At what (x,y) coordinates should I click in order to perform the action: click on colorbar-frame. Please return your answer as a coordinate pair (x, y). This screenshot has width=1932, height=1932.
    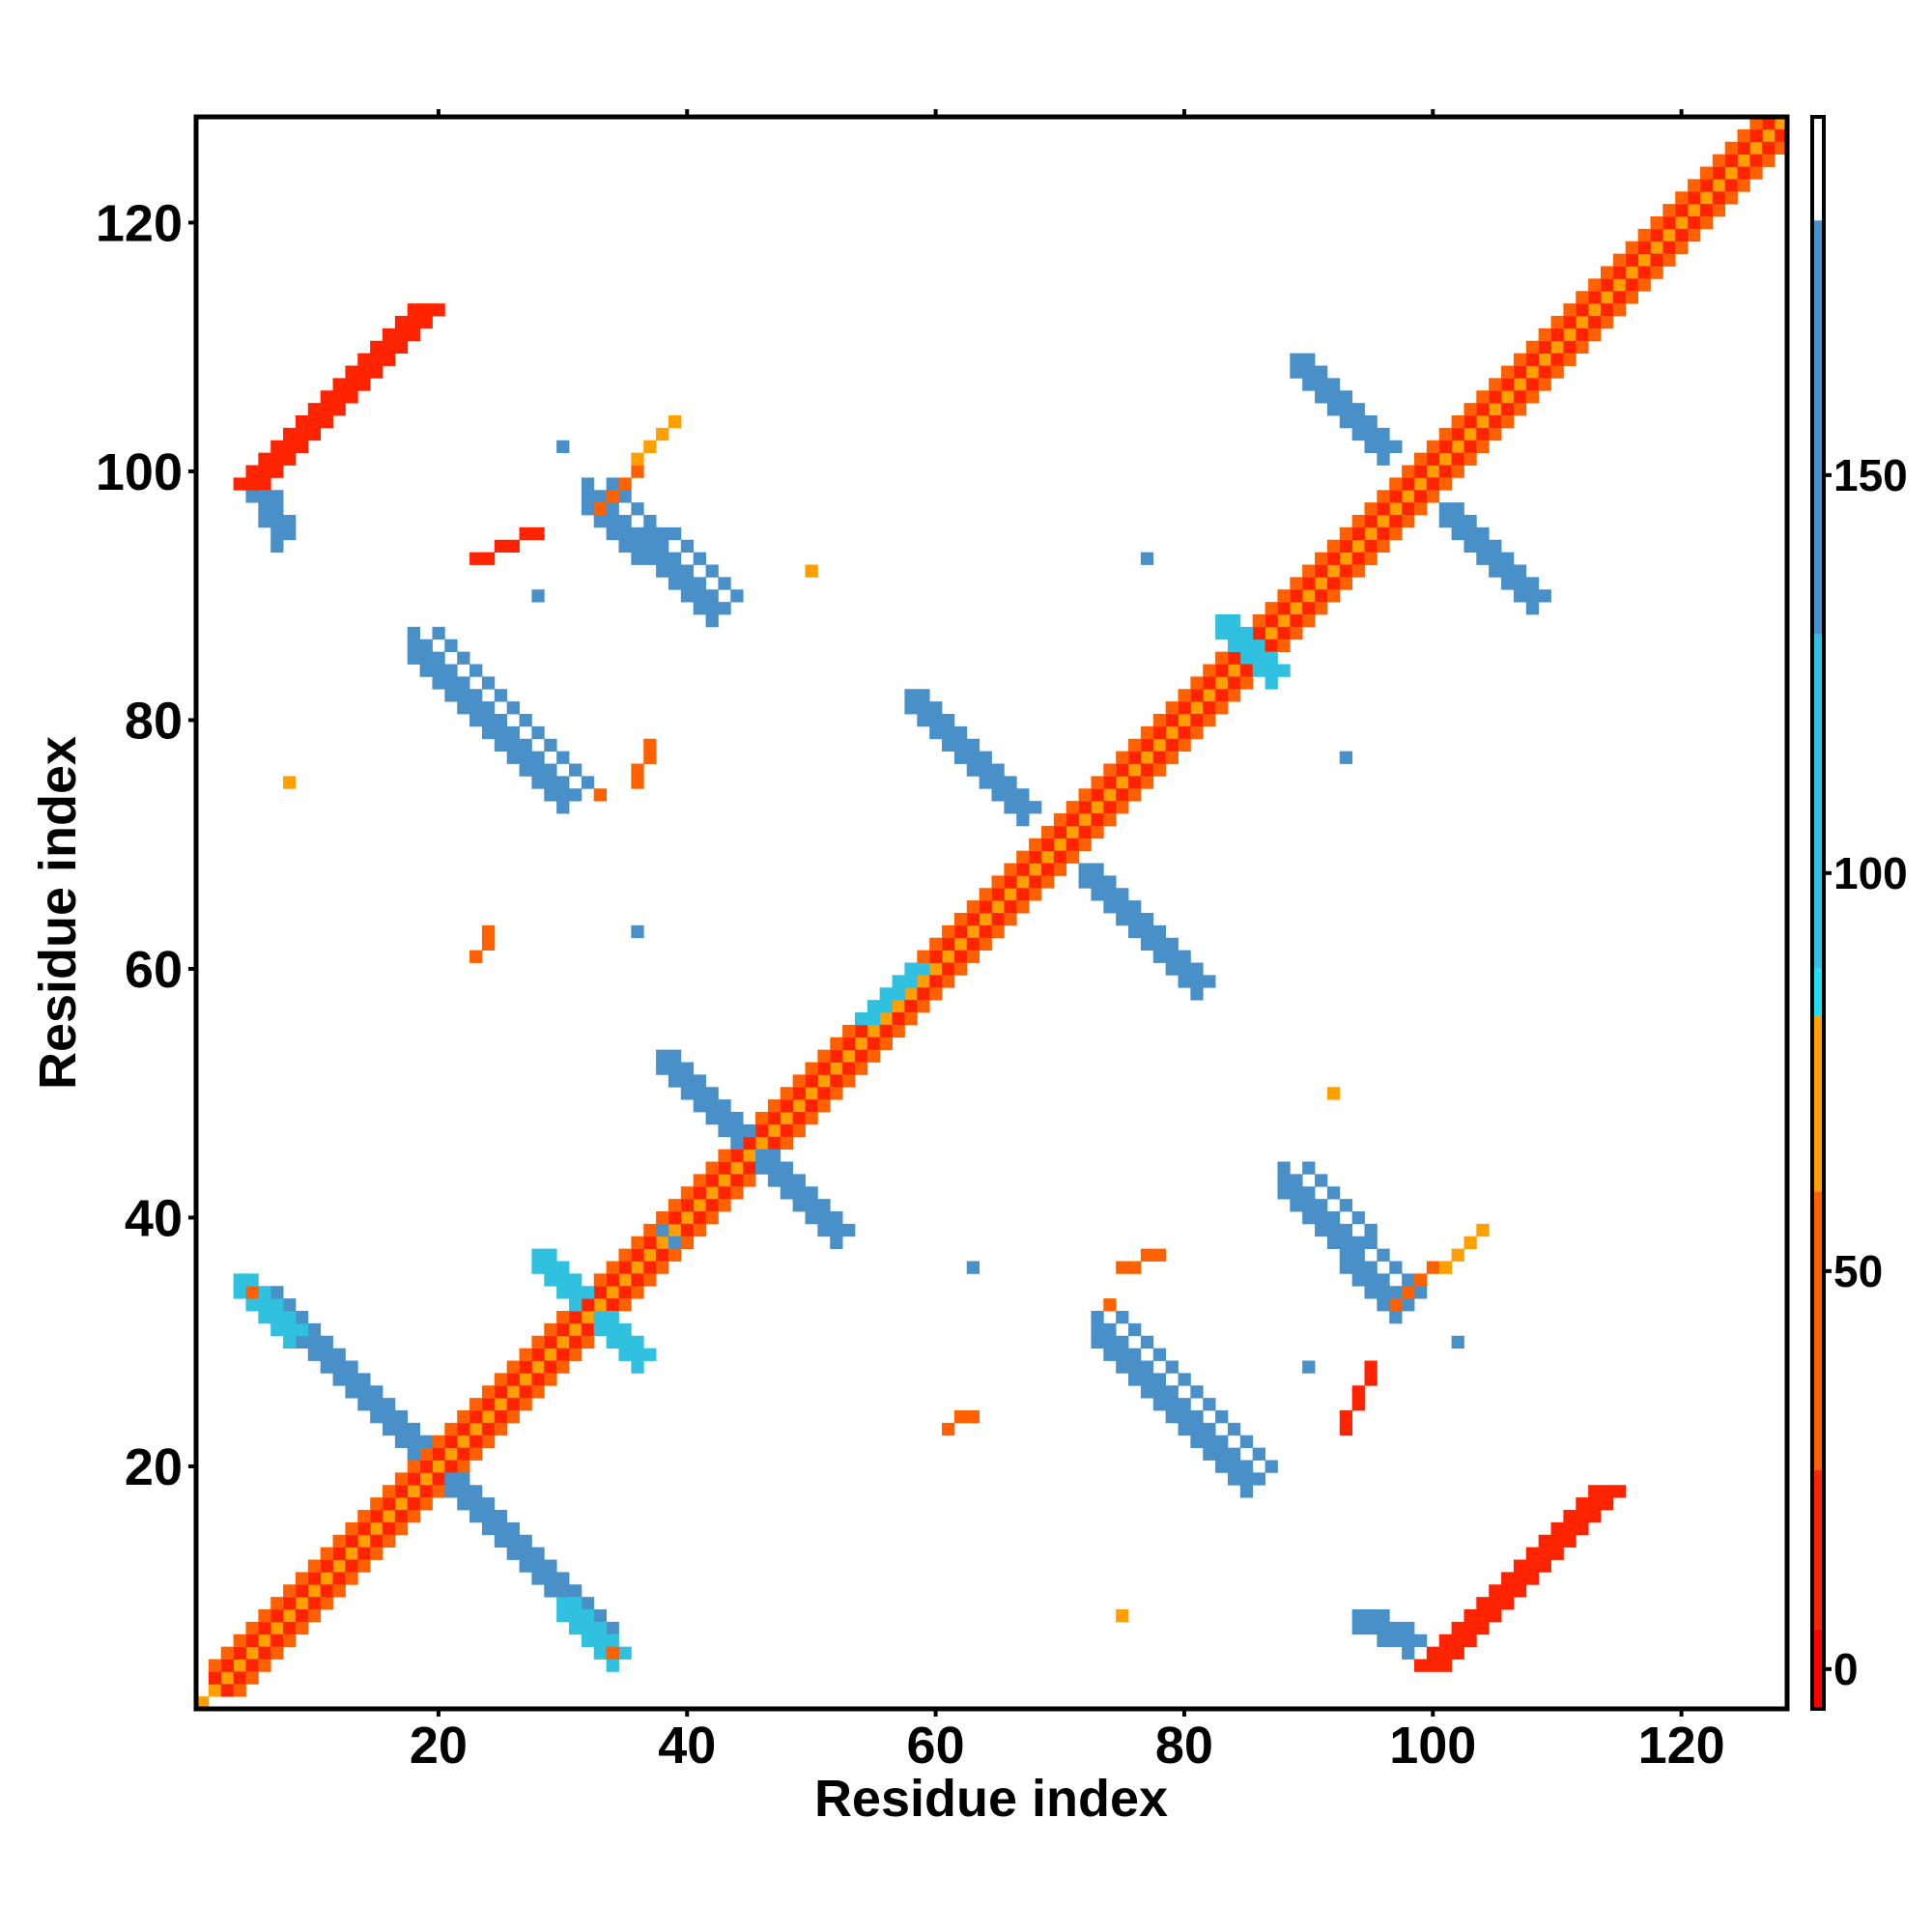
    Looking at the image, I should click on (1818, 913).